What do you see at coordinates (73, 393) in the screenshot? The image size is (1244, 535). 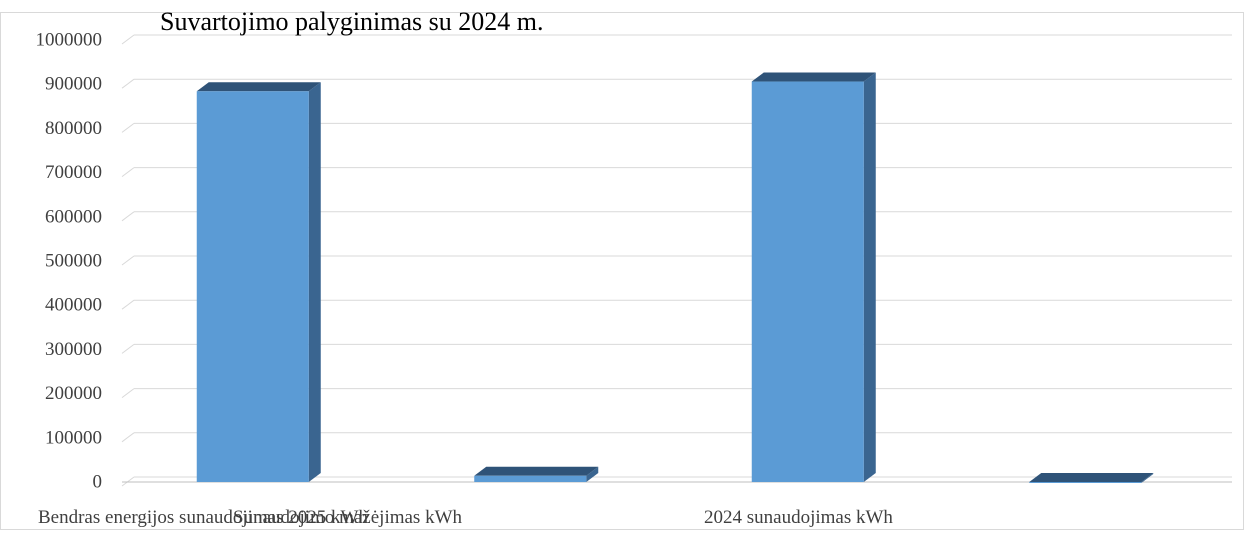 I see `y-tick-label: 200000` at bounding box center [73, 393].